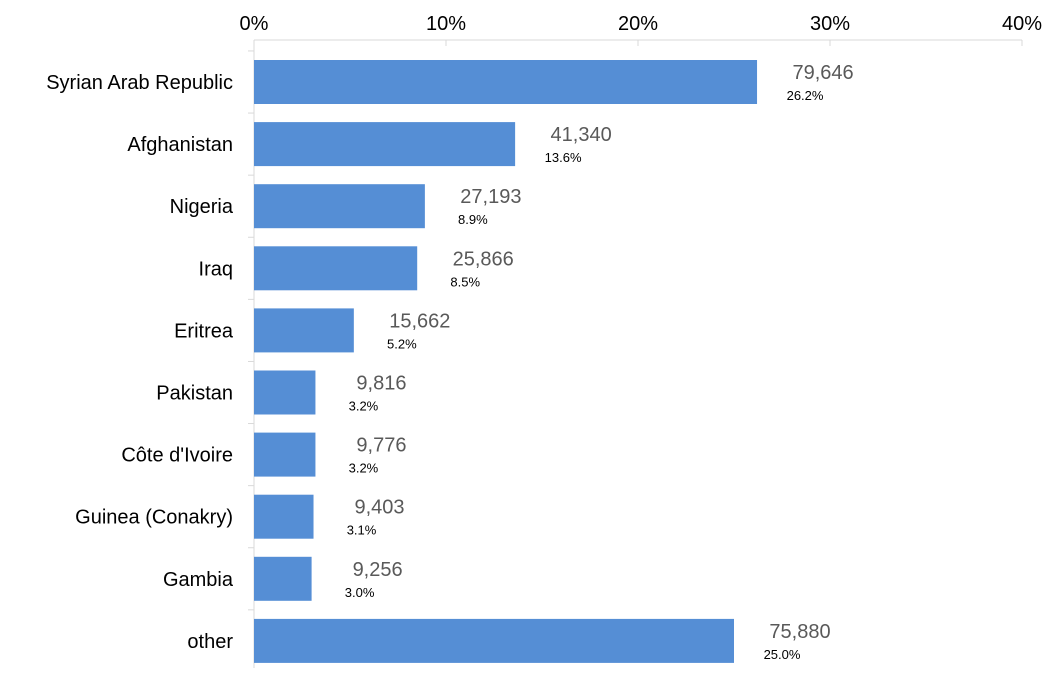  Describe the element at coordinates (194, 394) in the screenshot. I see `category-label: Pakistan` at that location.